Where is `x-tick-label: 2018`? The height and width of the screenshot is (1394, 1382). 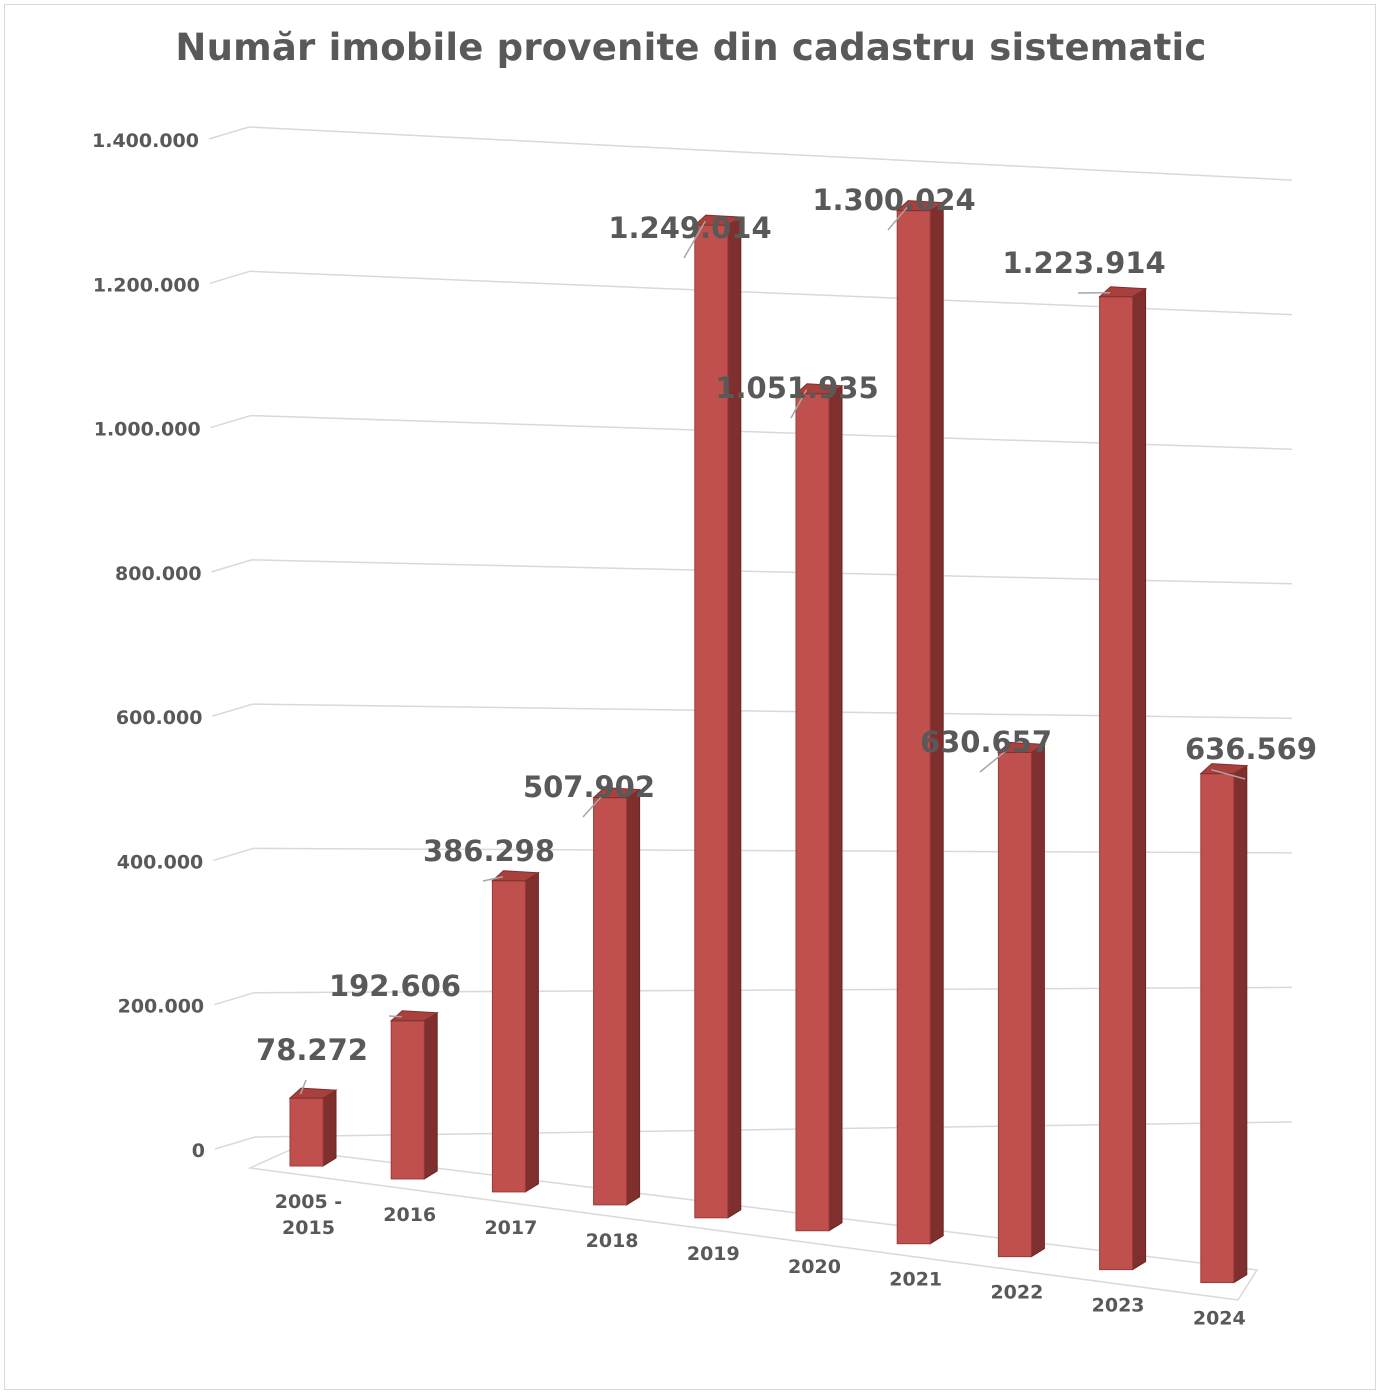
x-tick-label: 2018 is located at coordinates (612, 1241).